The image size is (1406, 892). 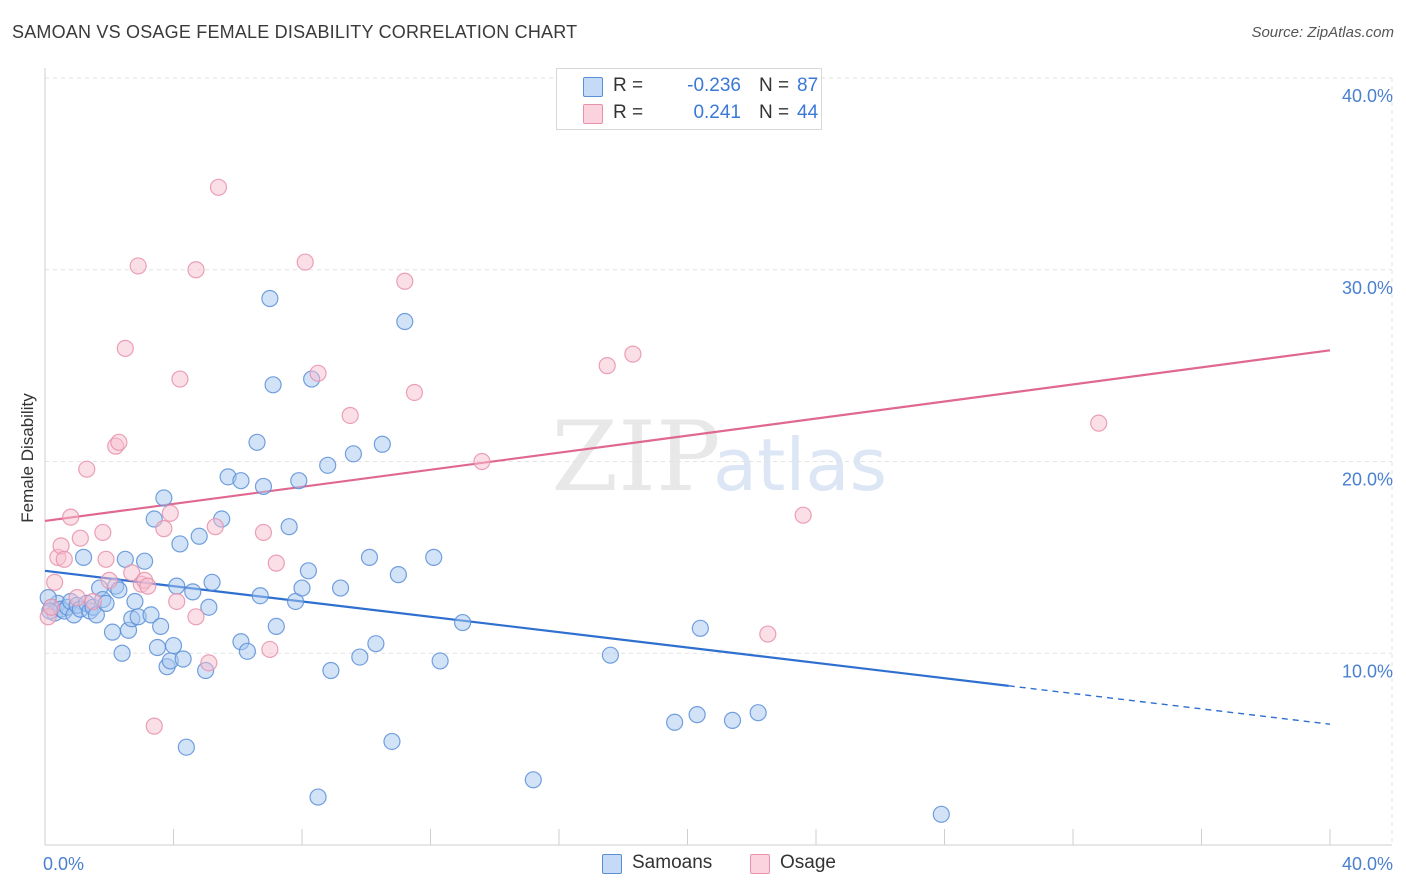 I want to click on y-tick-label: 40.0%, so click(x=1367, y=96).